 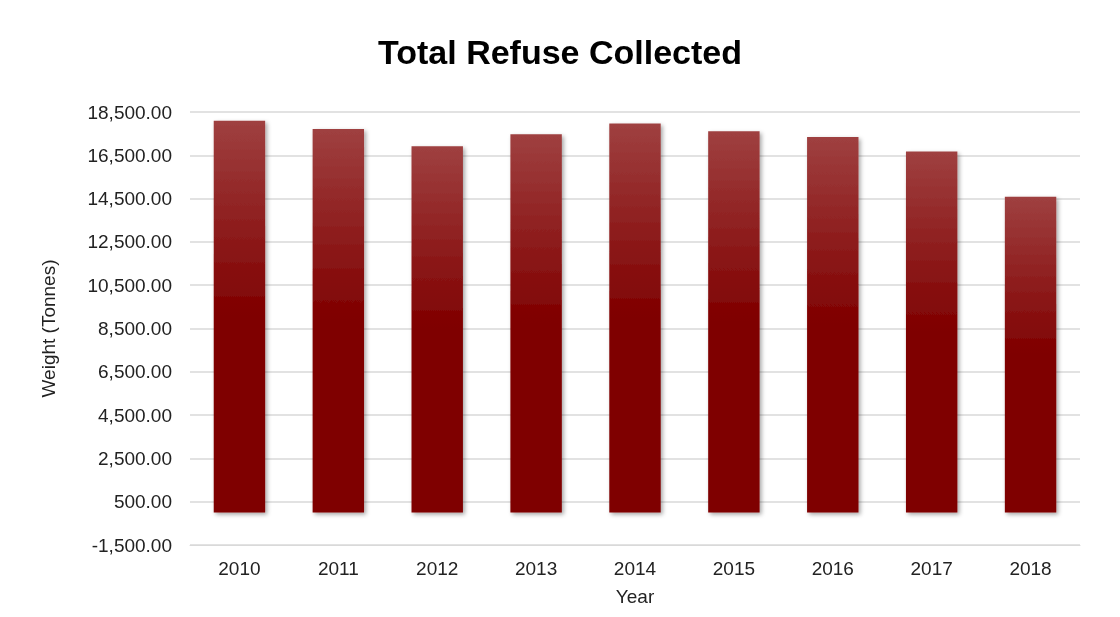 I want to click on x-tick-label: 2016, so click(x=832, y=568).